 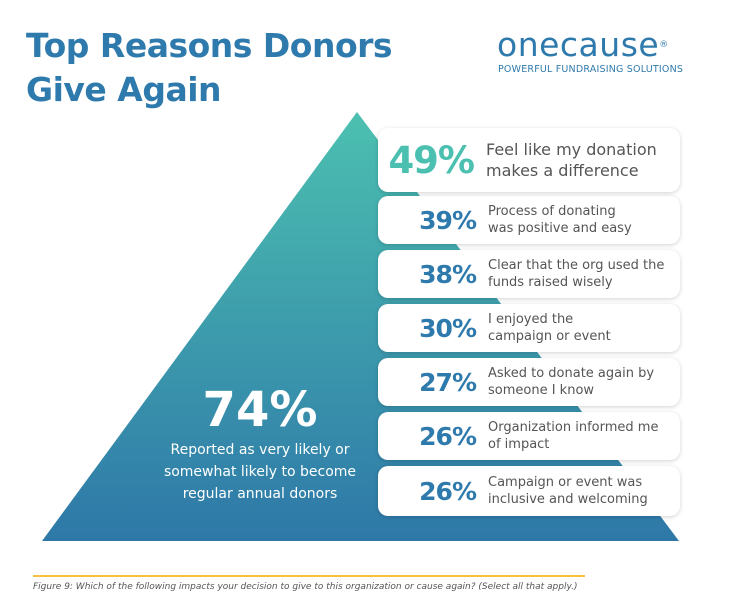 What do you see at coordinates (549, 328) in the screenshot?
I see `reason-label: I enjoyed the campaign or event` at bounding box center [549, 328].